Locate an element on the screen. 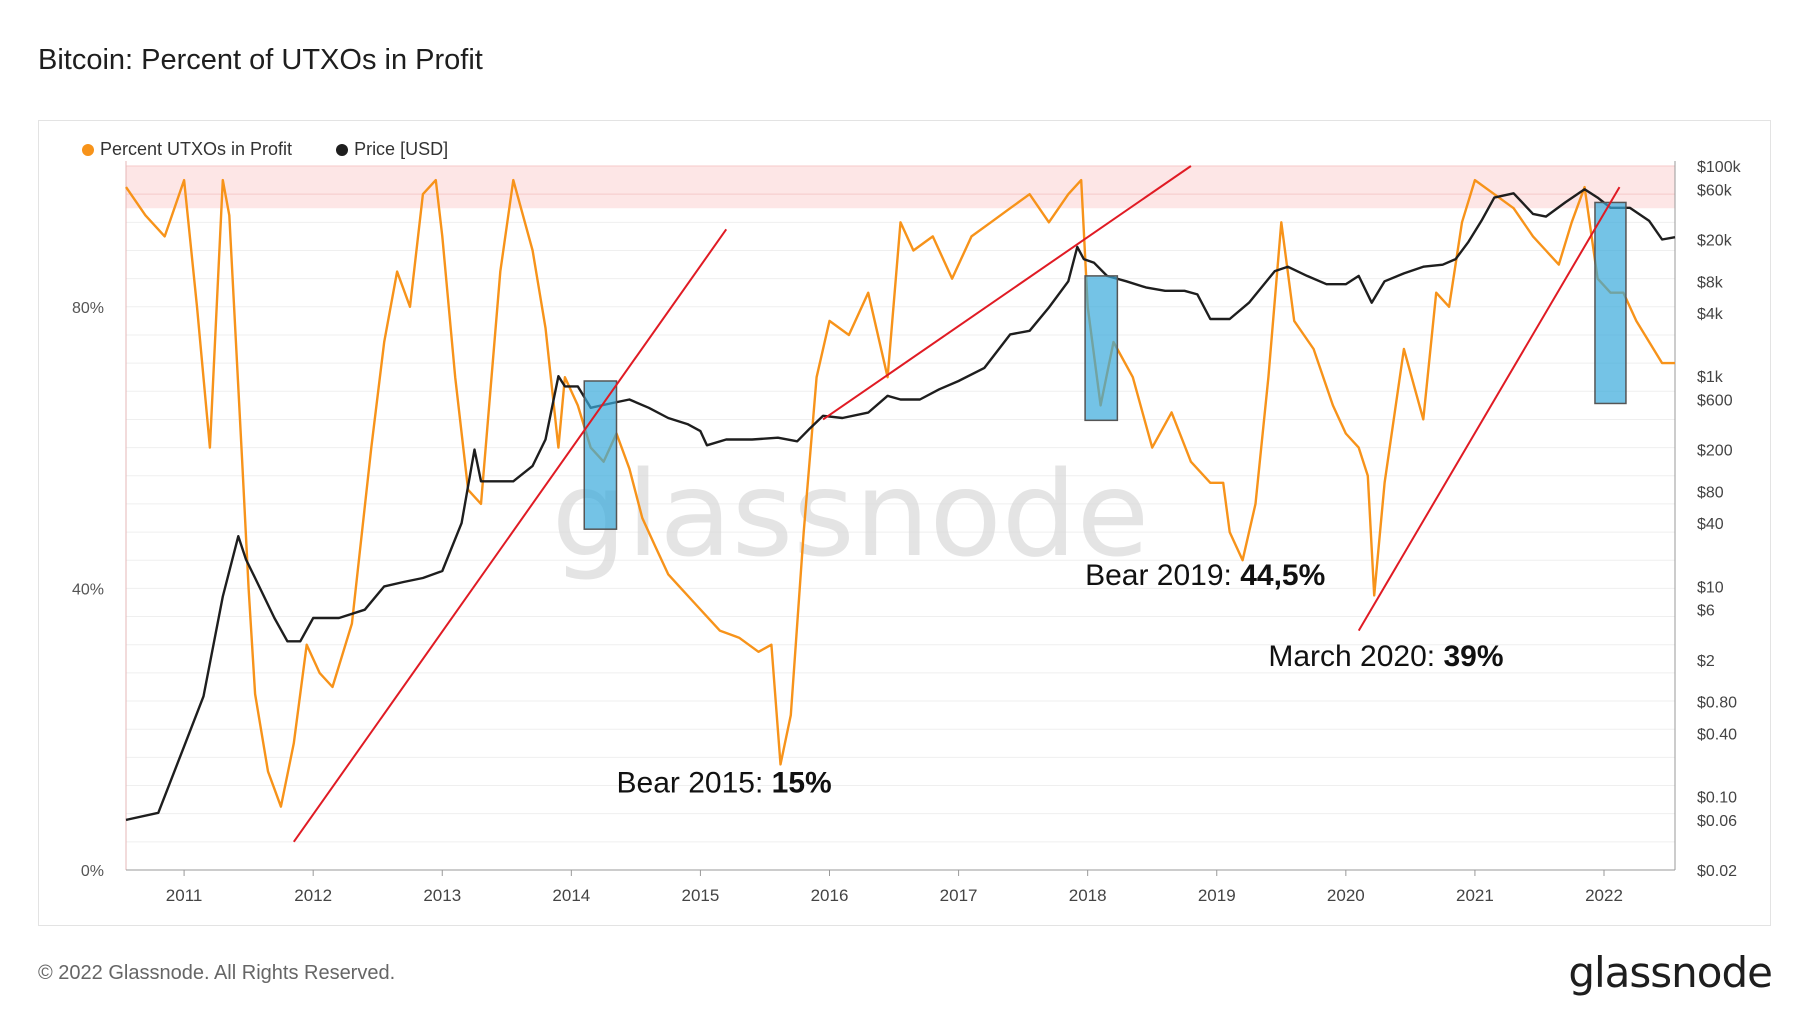 Image resolution: width=1800 pixels, height=1012 pixels. annotation-label: Bear 2019: 44,5% is located at coordinates (1205, 575).